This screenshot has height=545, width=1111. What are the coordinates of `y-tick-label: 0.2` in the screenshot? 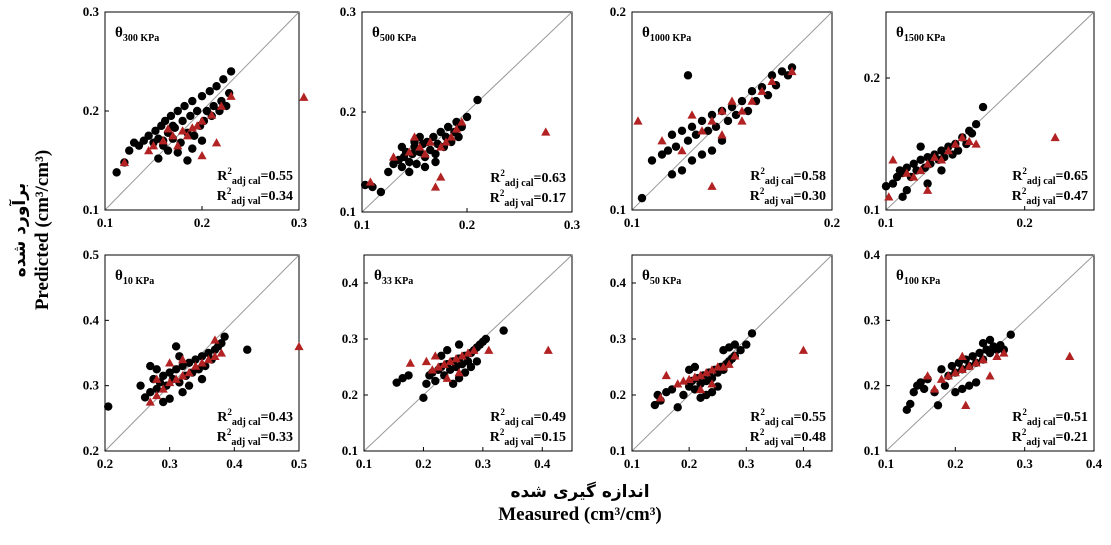 It's located at (350, 394).